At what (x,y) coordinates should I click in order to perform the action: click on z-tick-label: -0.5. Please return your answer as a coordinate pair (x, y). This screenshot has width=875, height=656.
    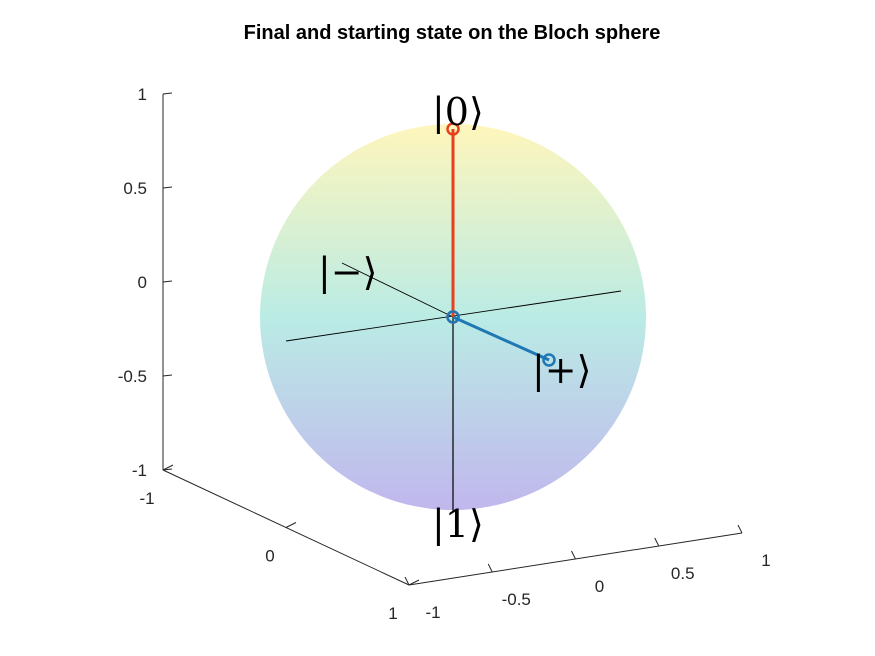
    Looking at the image, I should click on (132, 376).